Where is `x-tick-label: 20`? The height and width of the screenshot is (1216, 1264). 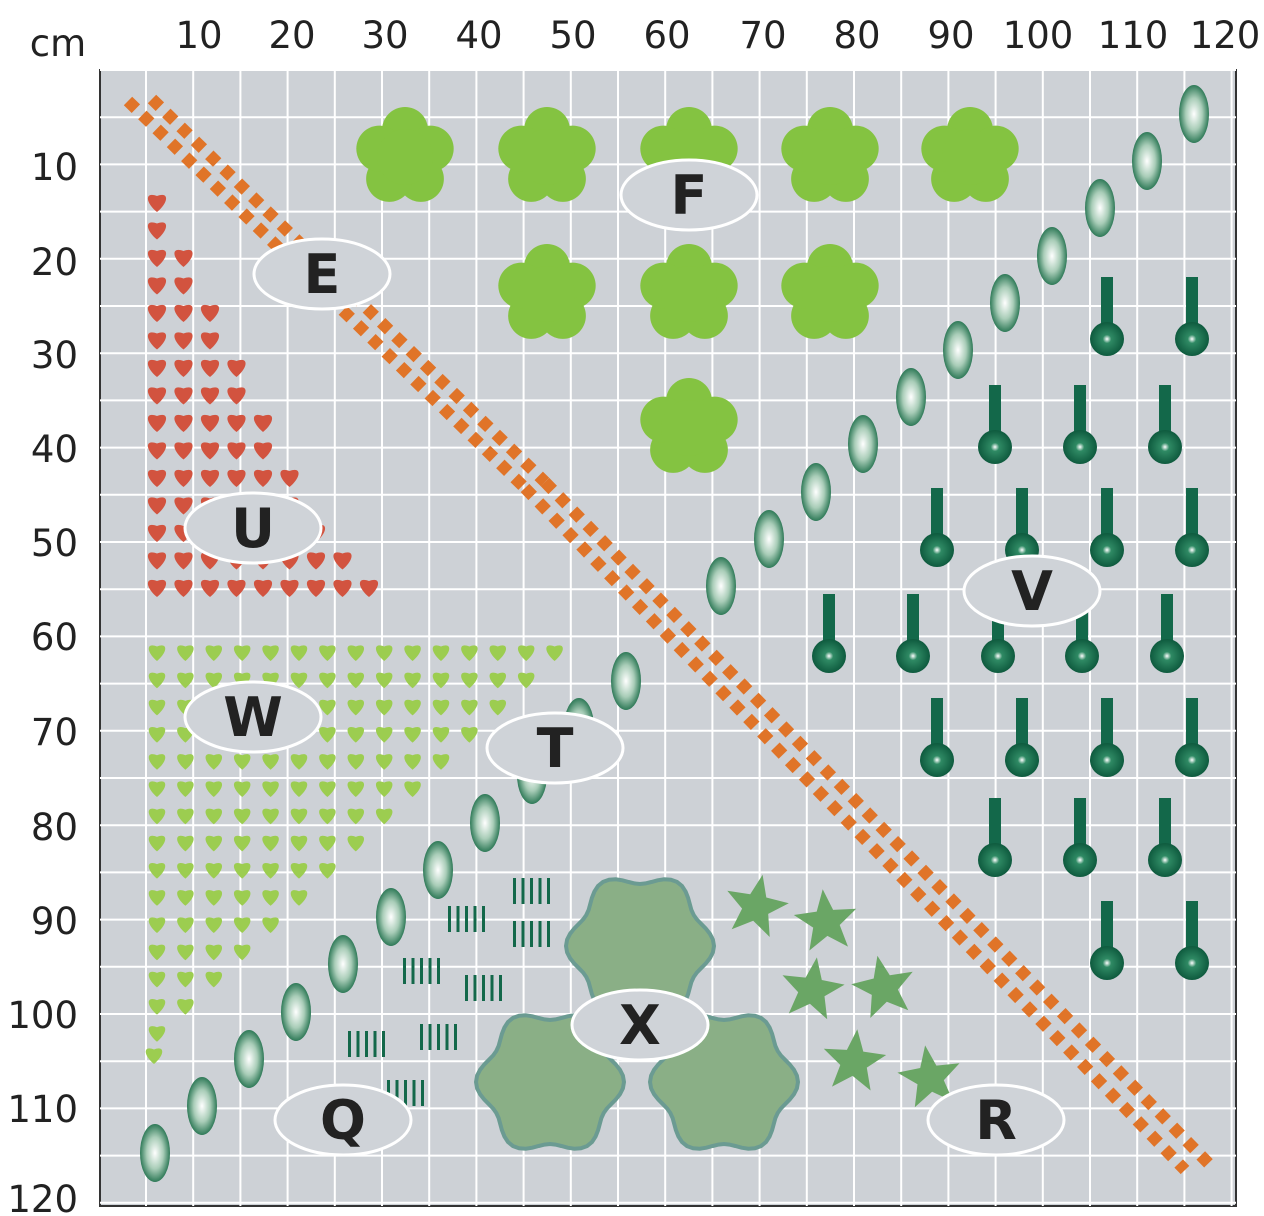 x-tick-label: 20 is located at coordinates (291, 35).